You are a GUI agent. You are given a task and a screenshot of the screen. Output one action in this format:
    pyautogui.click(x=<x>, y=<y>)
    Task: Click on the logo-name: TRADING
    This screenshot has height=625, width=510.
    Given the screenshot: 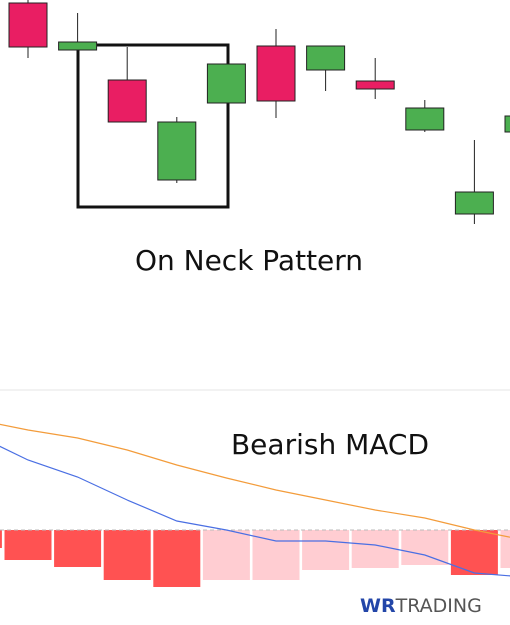 What is the action you would take?
    pyautogui.click(x=438, y=606)
    